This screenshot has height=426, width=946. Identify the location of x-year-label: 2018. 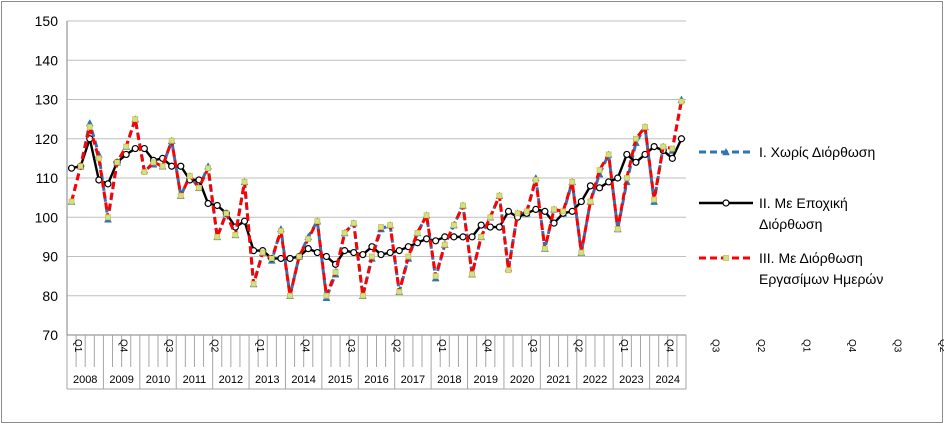
(449, 380).